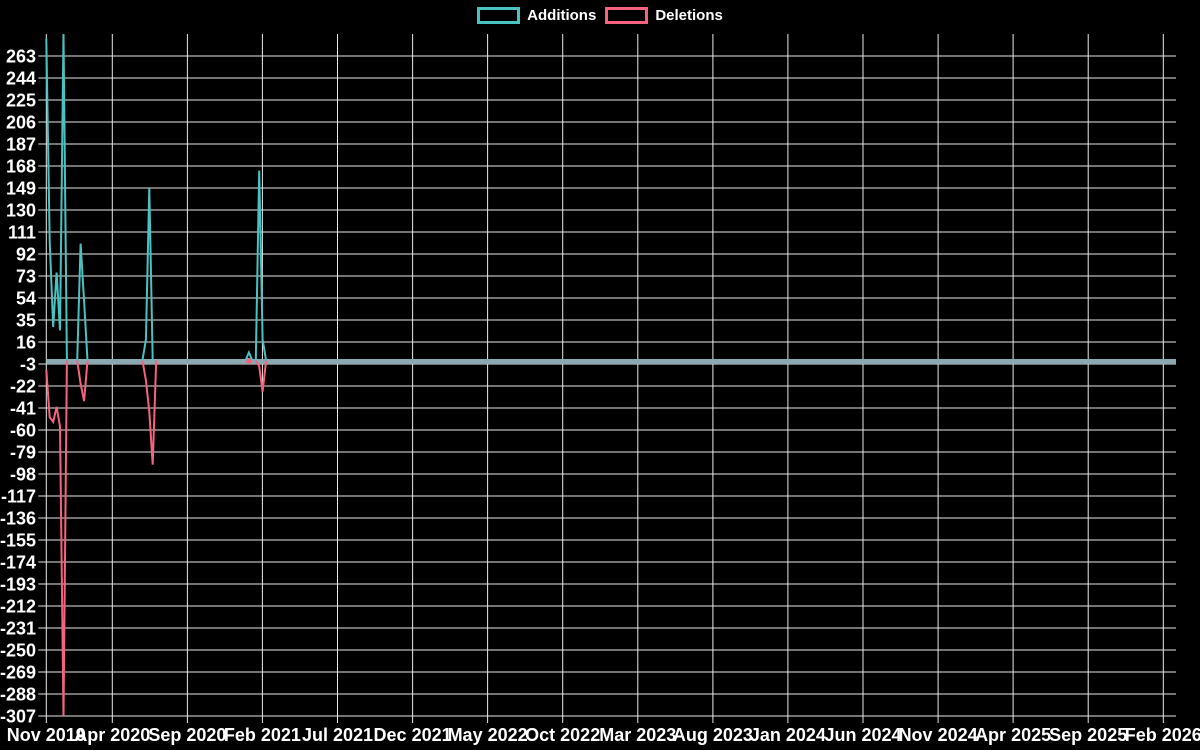 The width and height of the screenshot is (1200, 750). I want to click on y-tick-label: 168, so click(21, 167).